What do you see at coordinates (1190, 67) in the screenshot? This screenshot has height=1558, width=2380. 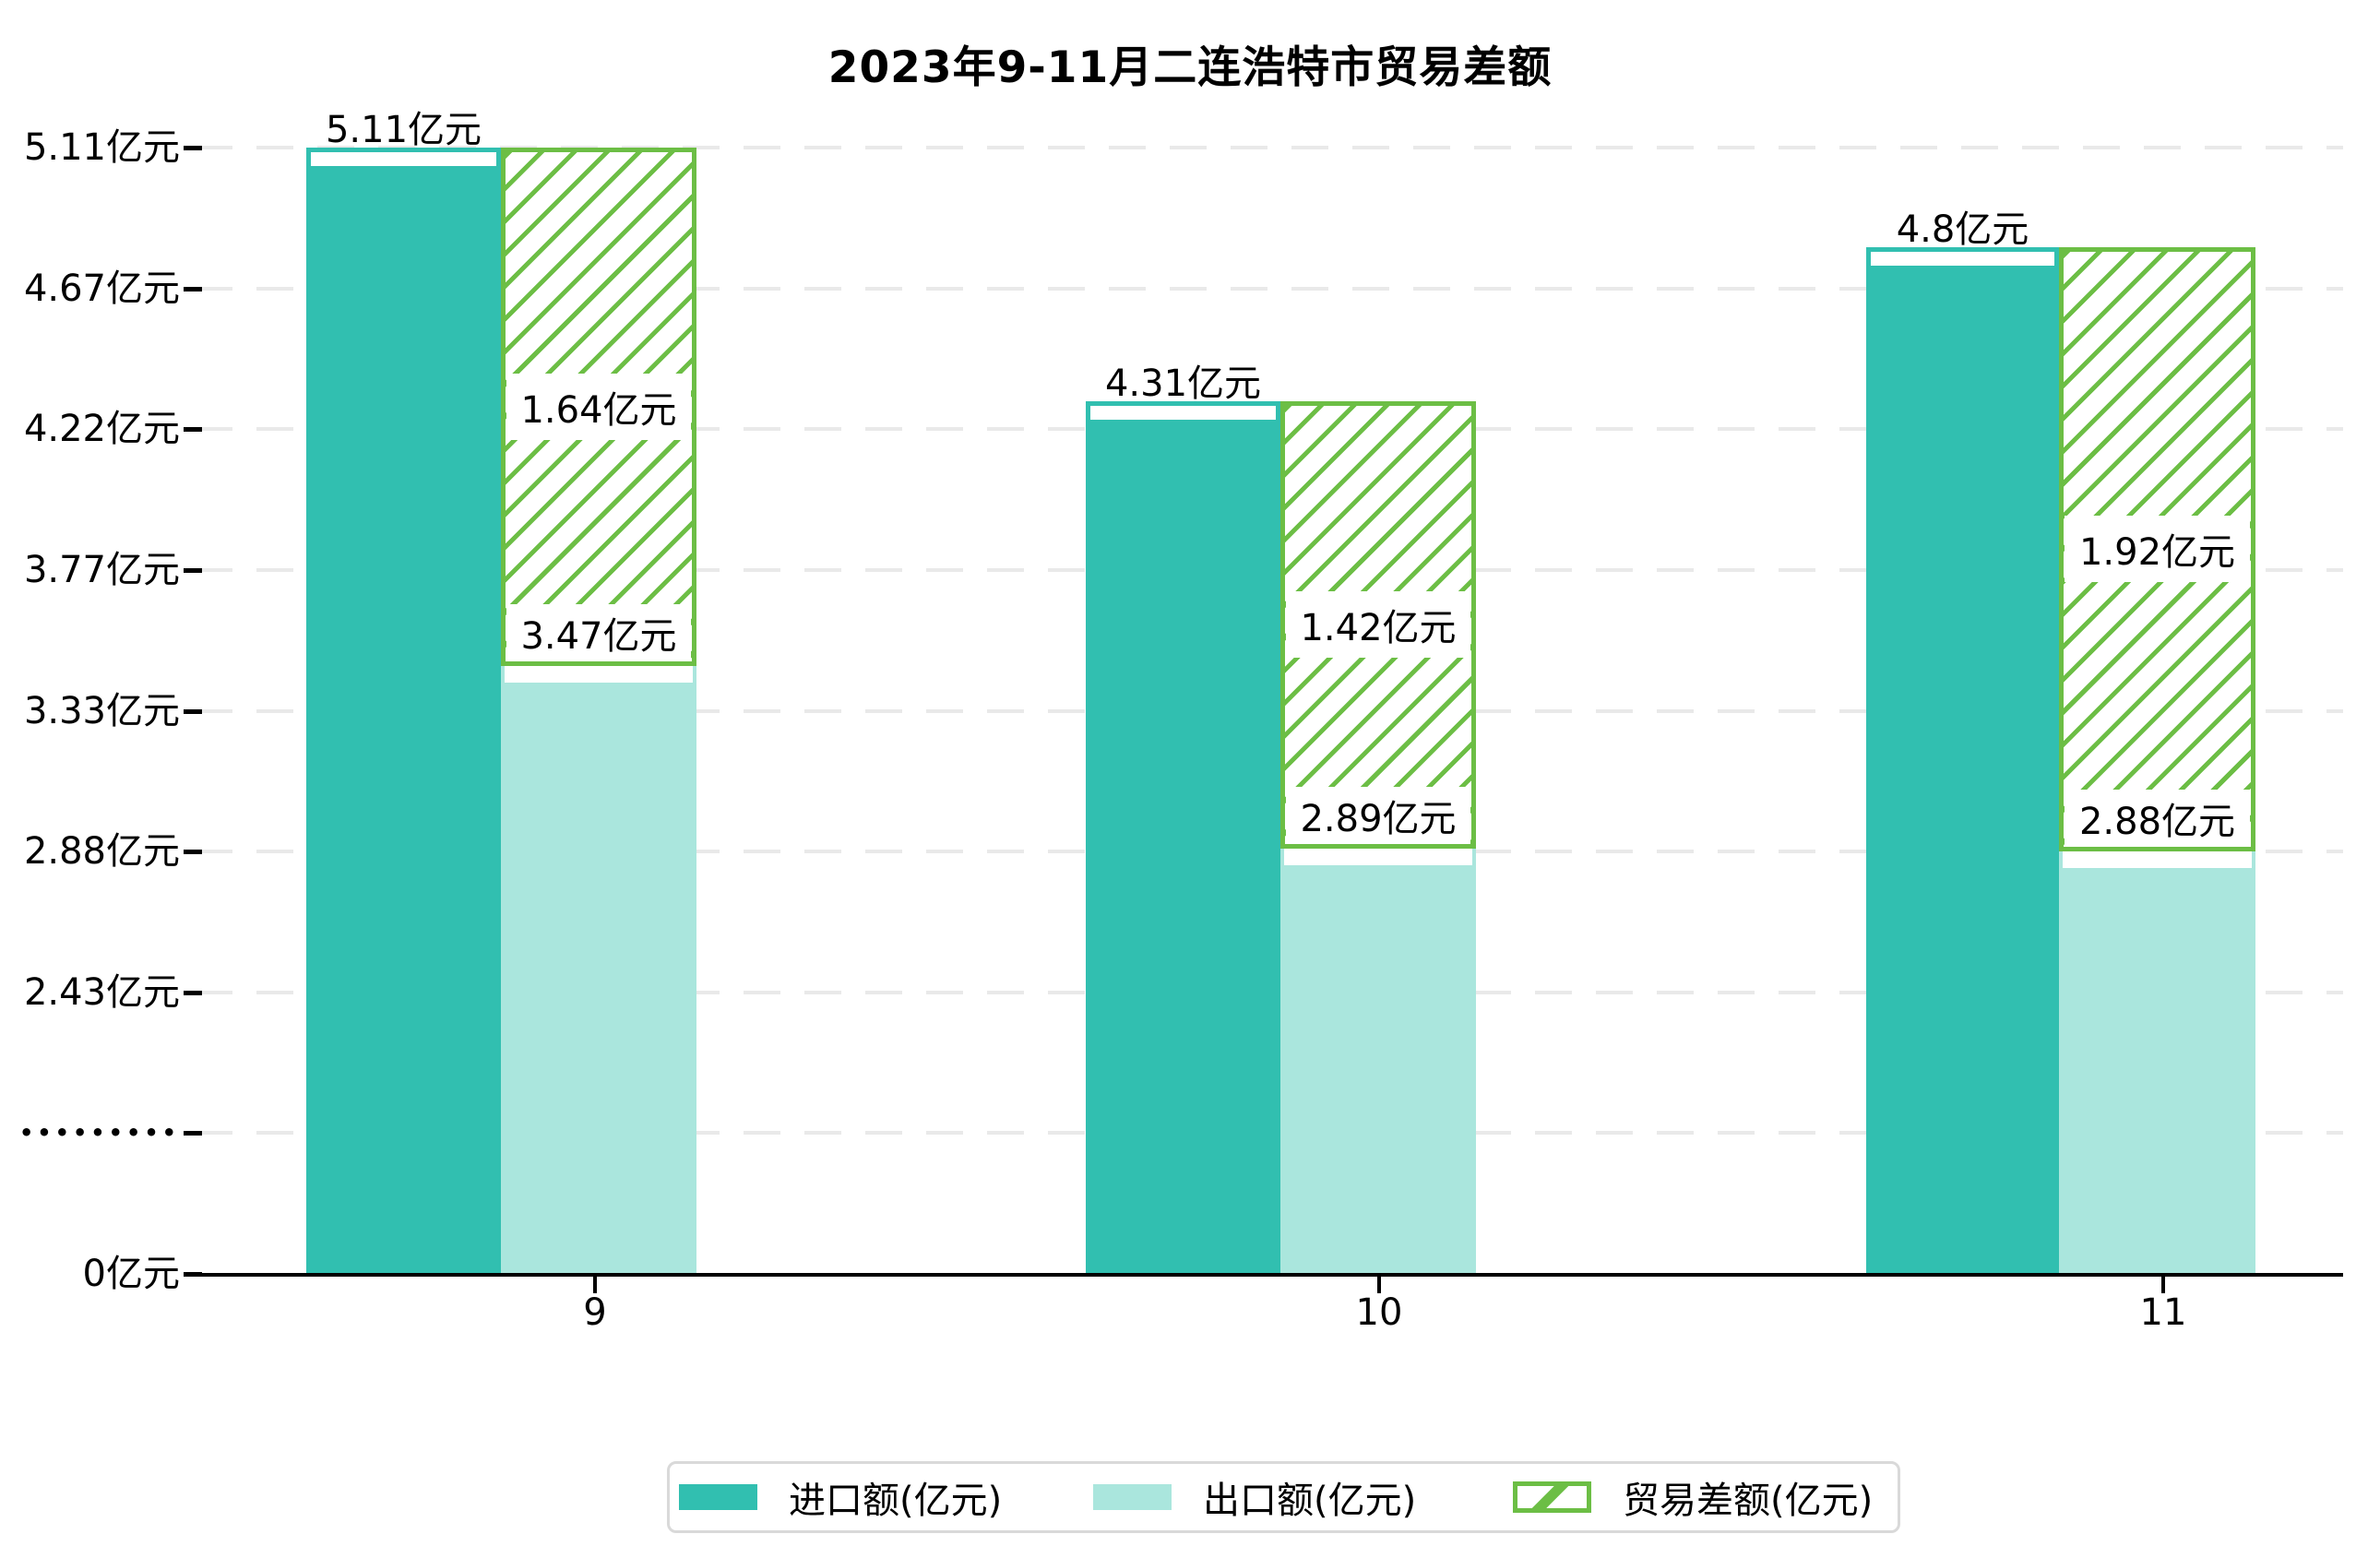 I see `chart-title: 2023年9-11月二连浩特市贸易差额` at bounding box center [1190, 67].